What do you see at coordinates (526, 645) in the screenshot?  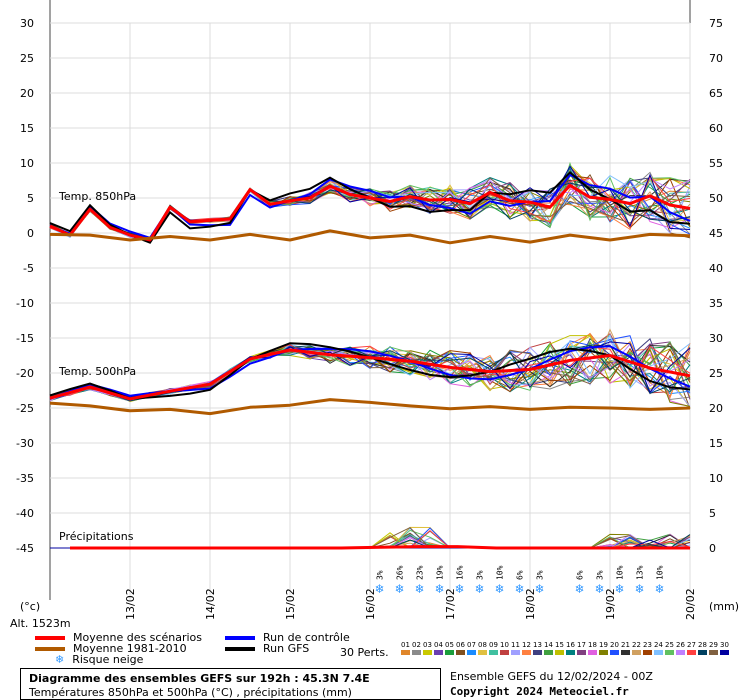 I see `pert-label: 12` at bounding box center [526, 645].